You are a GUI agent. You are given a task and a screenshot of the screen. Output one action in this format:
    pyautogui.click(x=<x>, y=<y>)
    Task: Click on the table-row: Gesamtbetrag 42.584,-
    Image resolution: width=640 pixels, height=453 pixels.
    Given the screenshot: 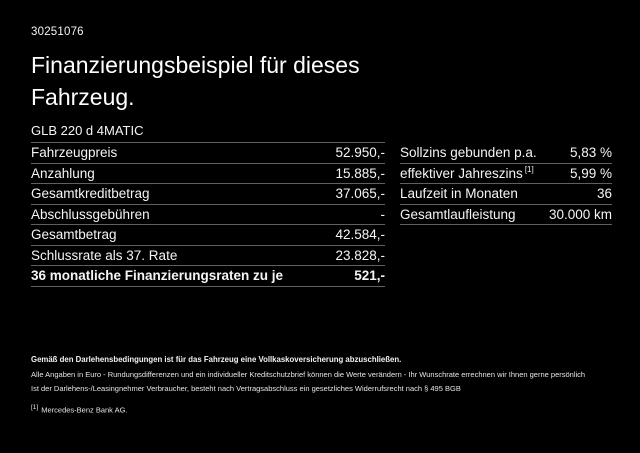 What is the action you would take?
    pyautogui.click(x=208, y=235)
    